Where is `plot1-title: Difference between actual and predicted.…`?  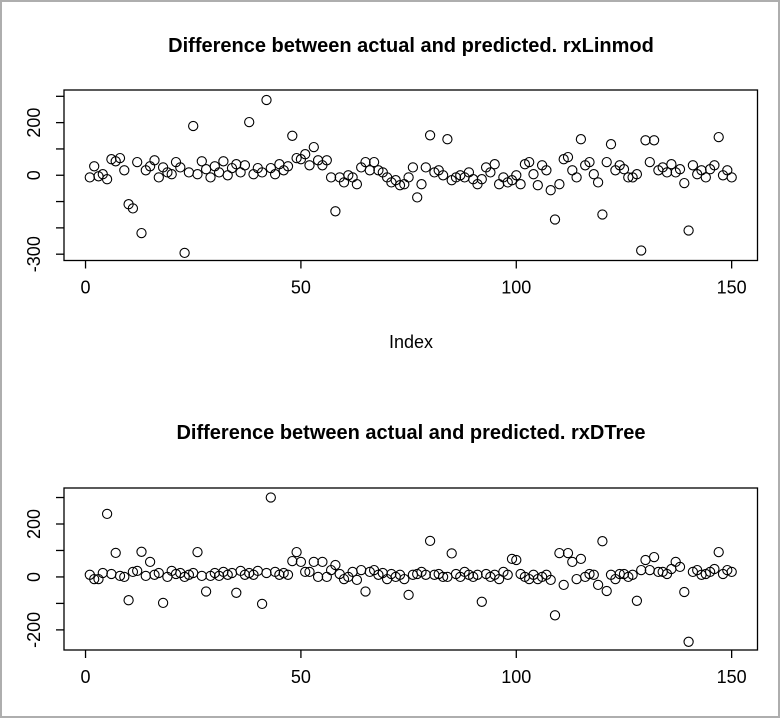 plot1-title: Difference between actual and predicted.… is located at coordinates (411, 46).